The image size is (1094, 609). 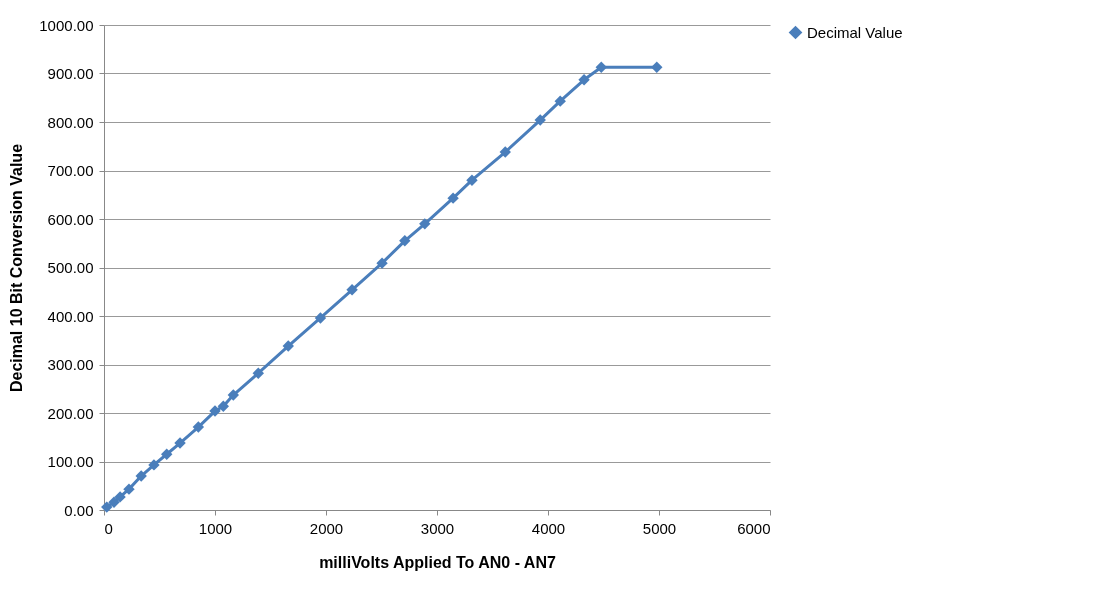 What do you see at coordinates (215, 528) in the screenshot?
I see `x-tick-label: 1000` at bounding box center [215, 528].